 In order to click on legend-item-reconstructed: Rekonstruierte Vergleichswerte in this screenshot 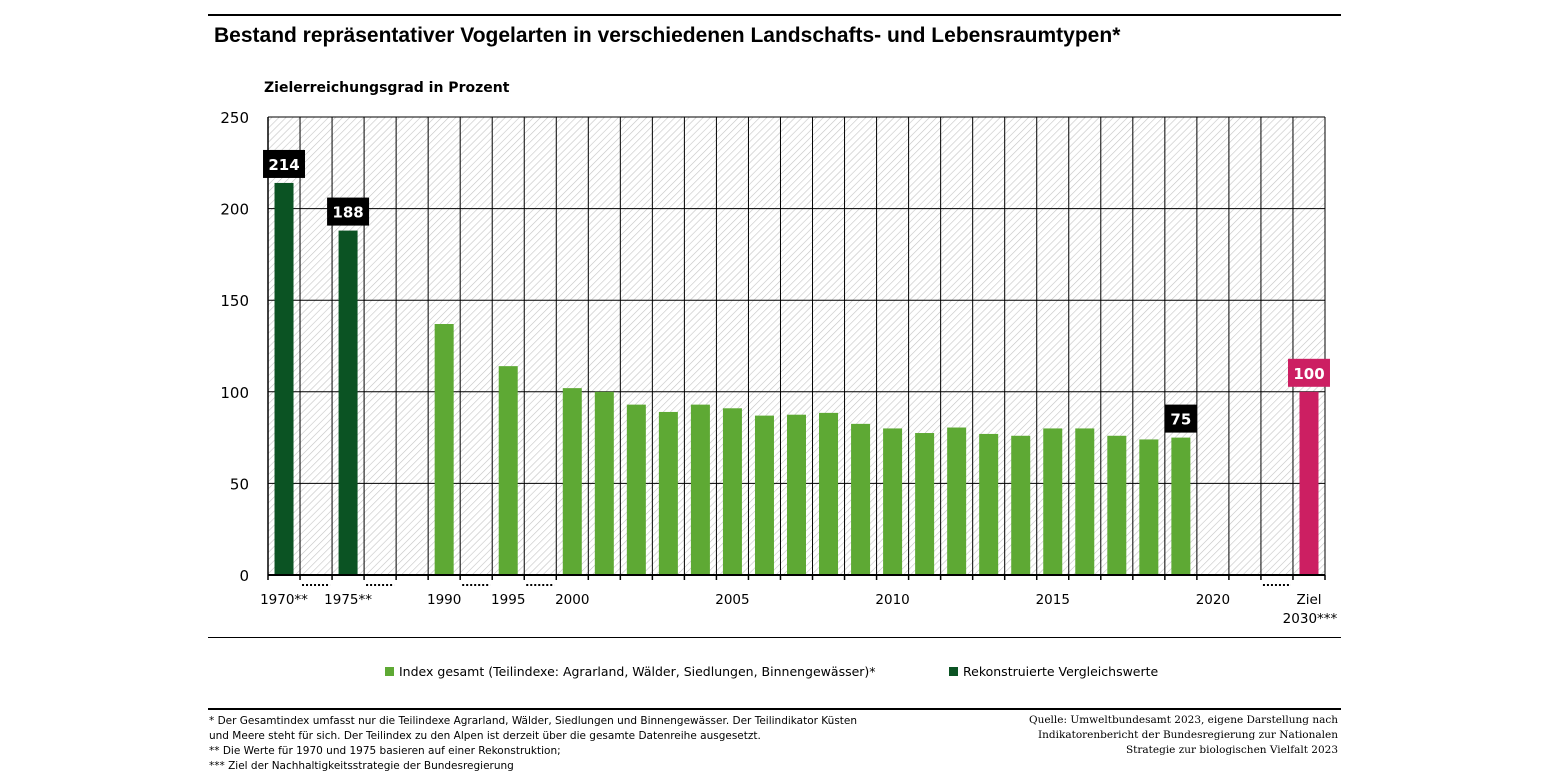, I will do `click(1053, 671)`.